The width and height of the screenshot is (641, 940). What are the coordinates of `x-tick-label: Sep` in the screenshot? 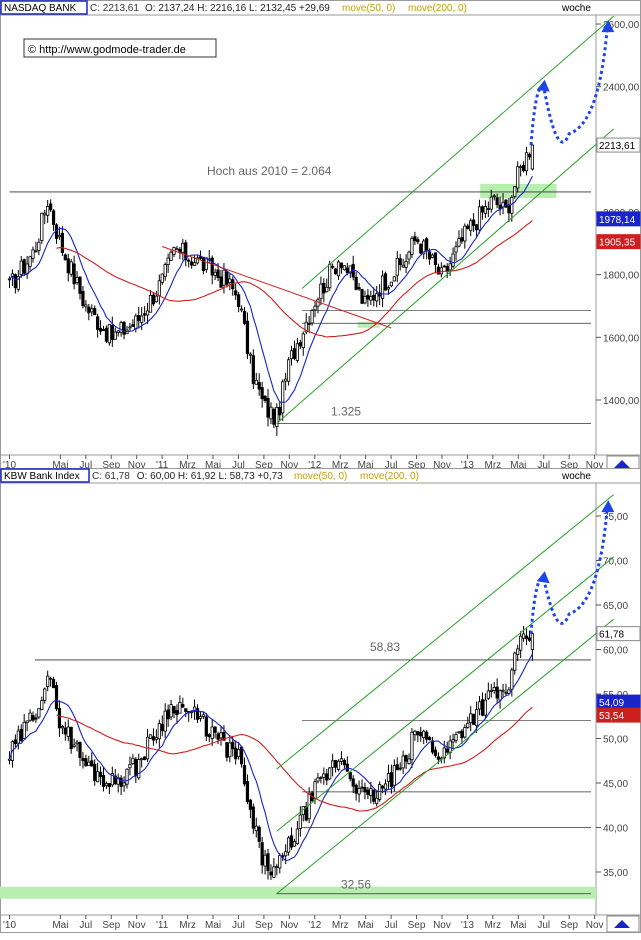 It's located at (264, 465).